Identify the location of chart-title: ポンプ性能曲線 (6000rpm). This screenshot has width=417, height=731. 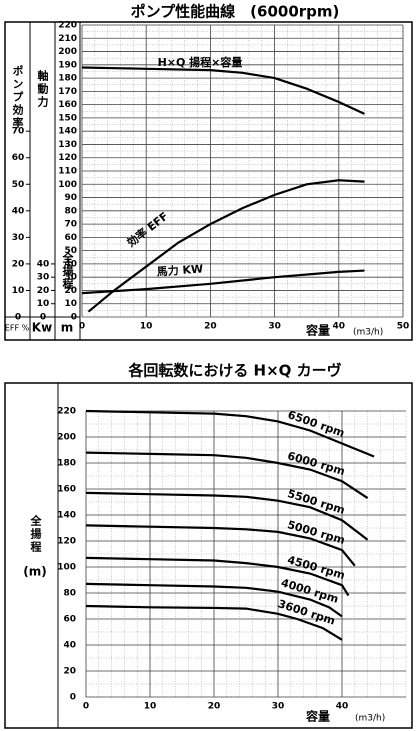
(235, 12).